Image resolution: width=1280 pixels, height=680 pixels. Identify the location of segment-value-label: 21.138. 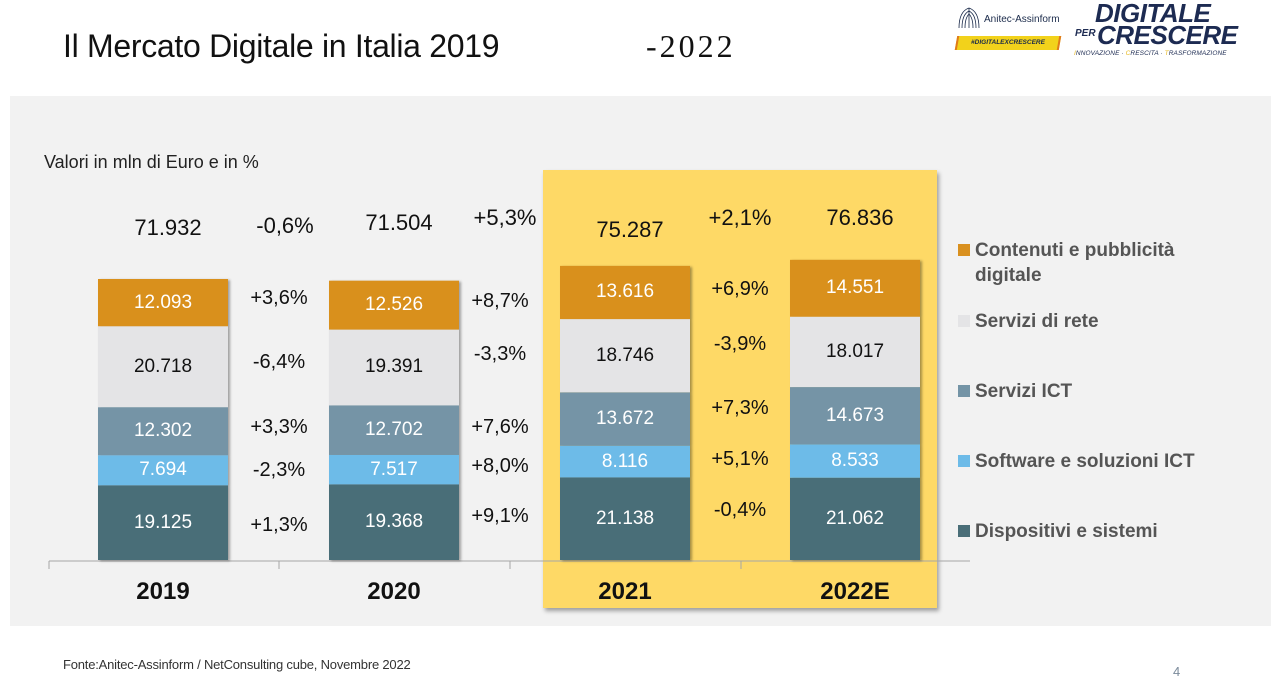
(625, 518).